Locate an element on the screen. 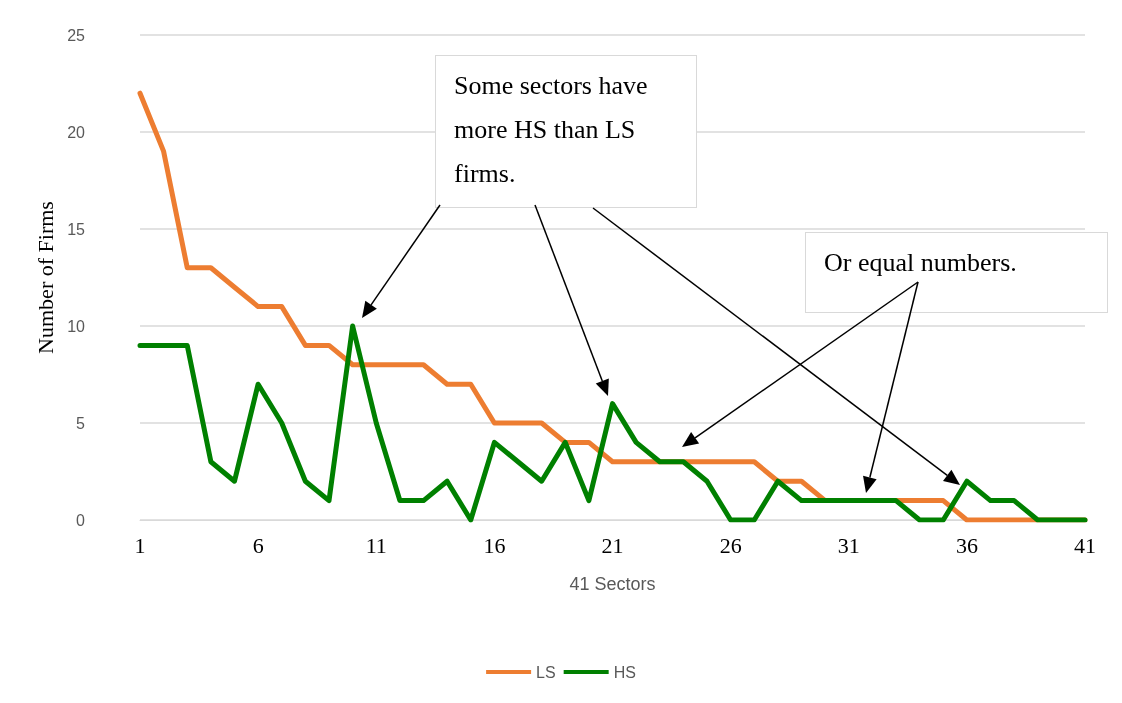 This screenshot has width=1122, height=703. x-tick-label: 31 is located at coordinates (848, 545).